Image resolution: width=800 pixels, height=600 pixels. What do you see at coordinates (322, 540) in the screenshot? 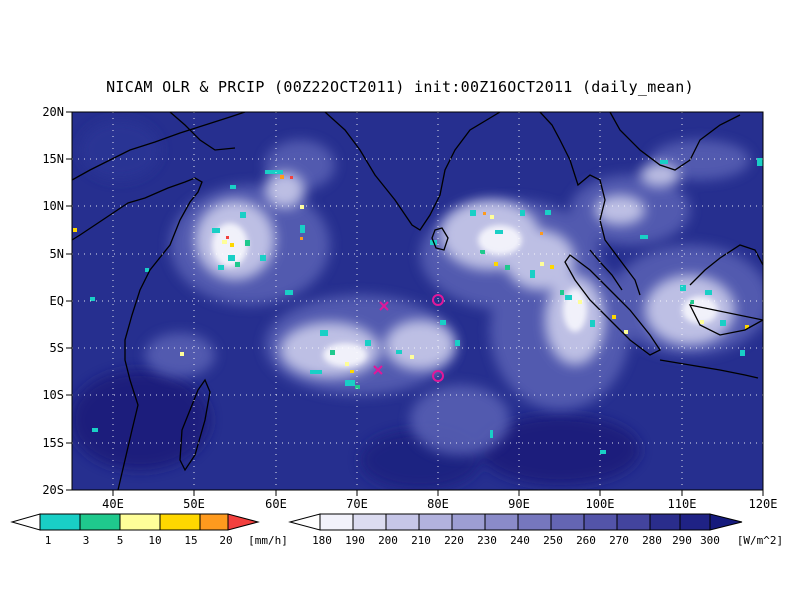
I see `olr-label: 180` at bounding box center [322, 540].